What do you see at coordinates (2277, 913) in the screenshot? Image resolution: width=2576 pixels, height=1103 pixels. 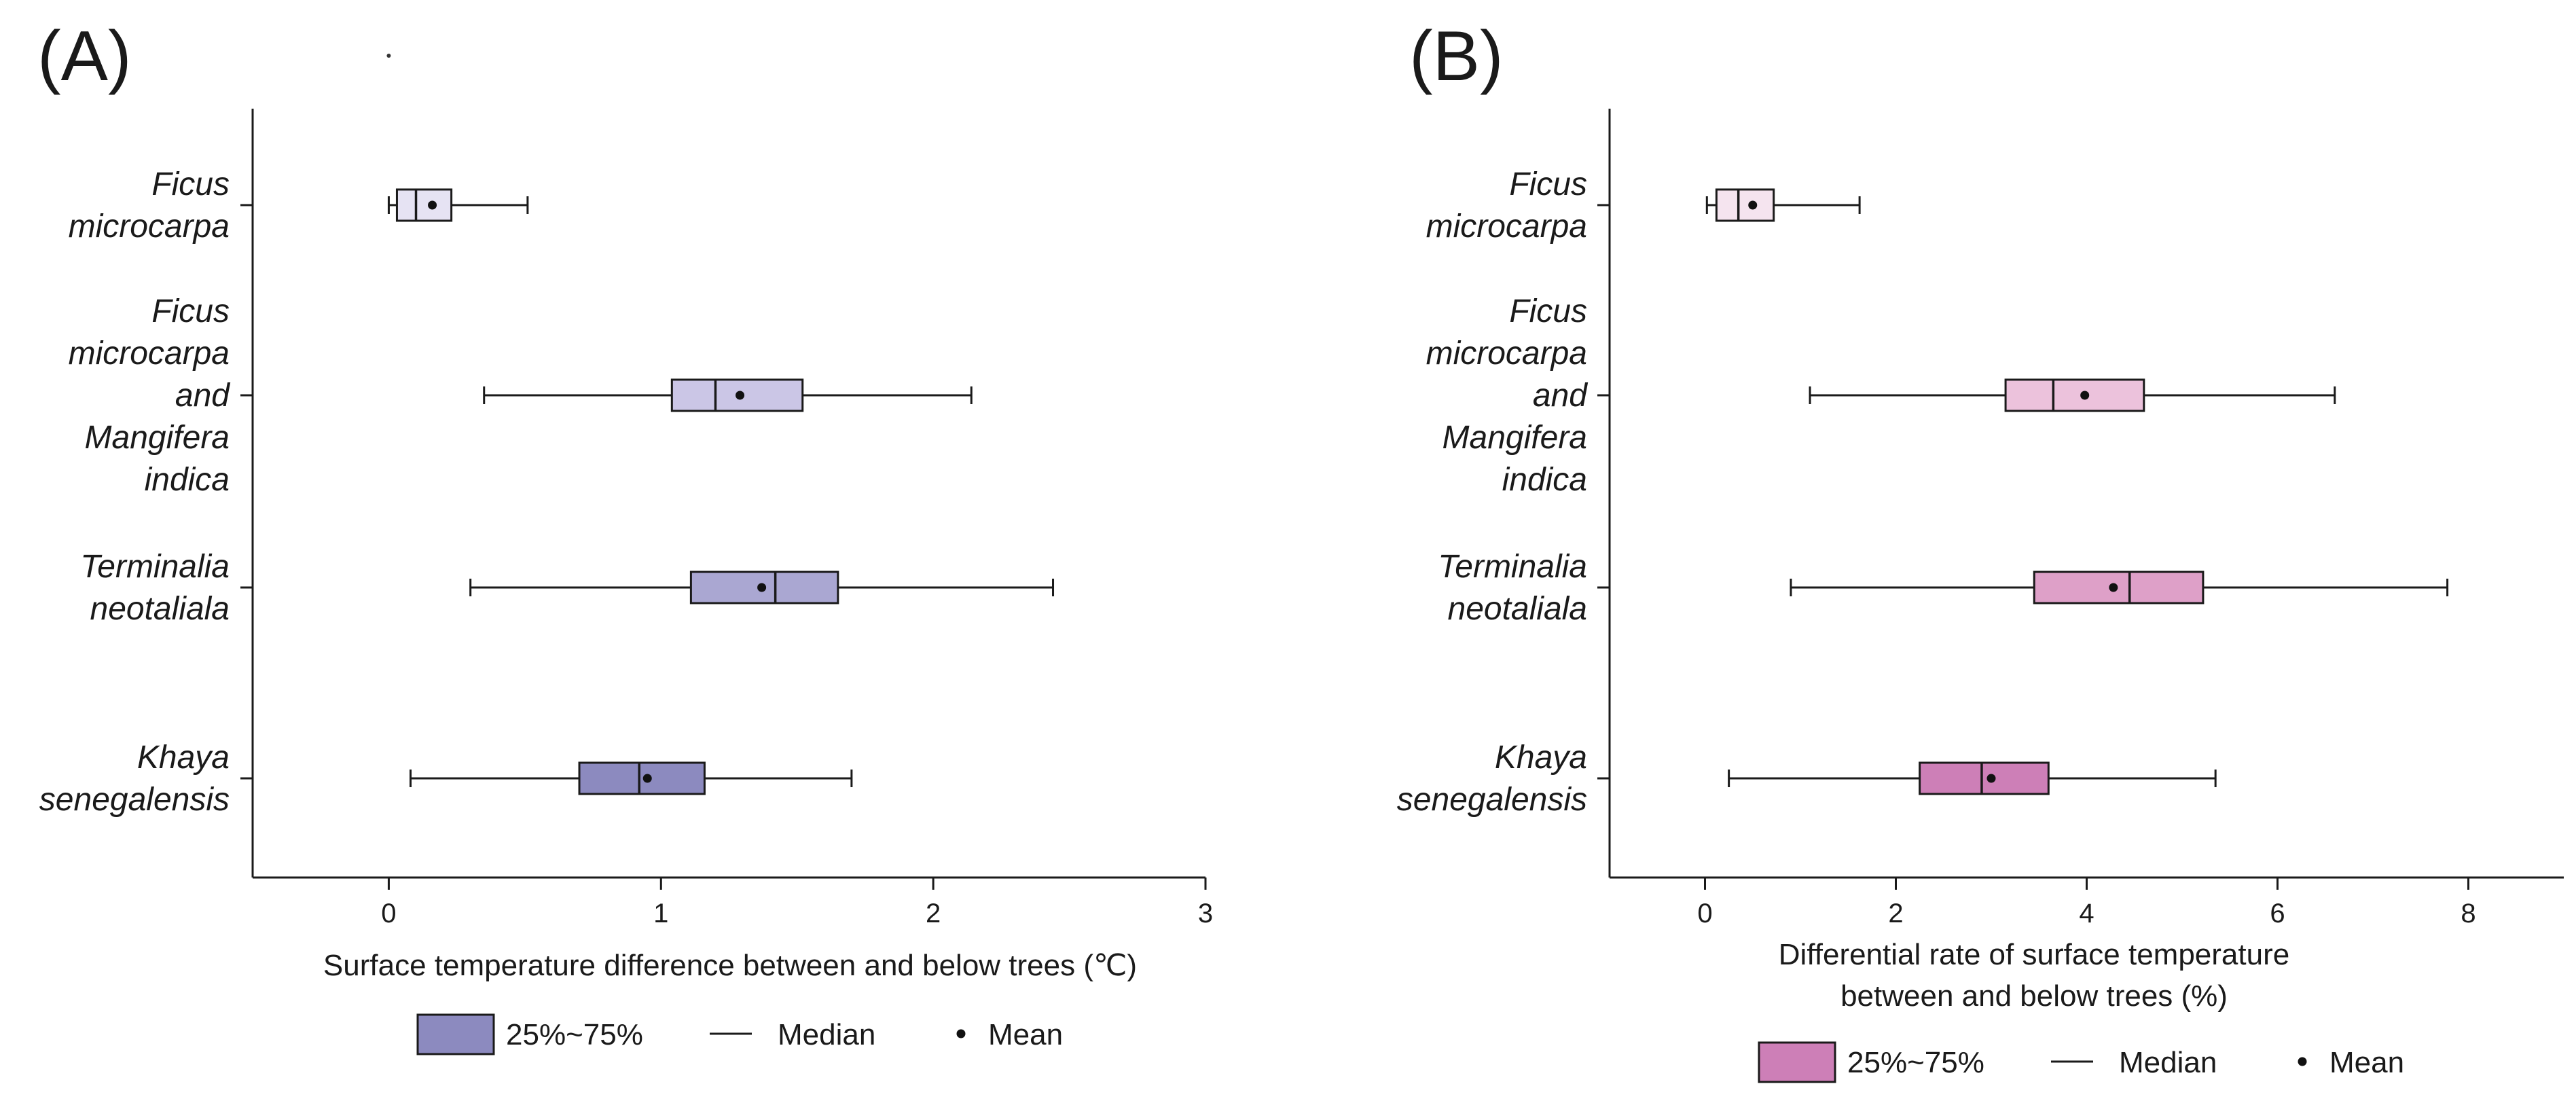 I see `x-tick-label: 6` at bounding box center [2277, 913].